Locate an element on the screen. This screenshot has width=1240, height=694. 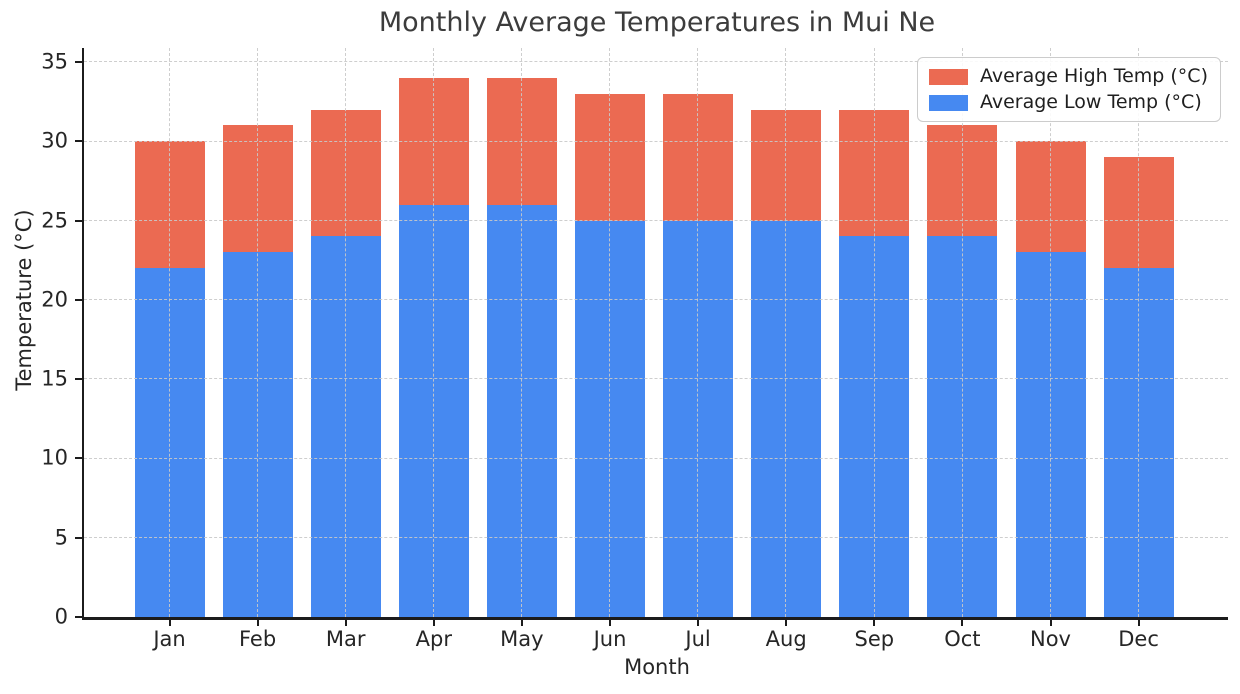
x-tick-mark-jul is located at coordinates (698, 621).